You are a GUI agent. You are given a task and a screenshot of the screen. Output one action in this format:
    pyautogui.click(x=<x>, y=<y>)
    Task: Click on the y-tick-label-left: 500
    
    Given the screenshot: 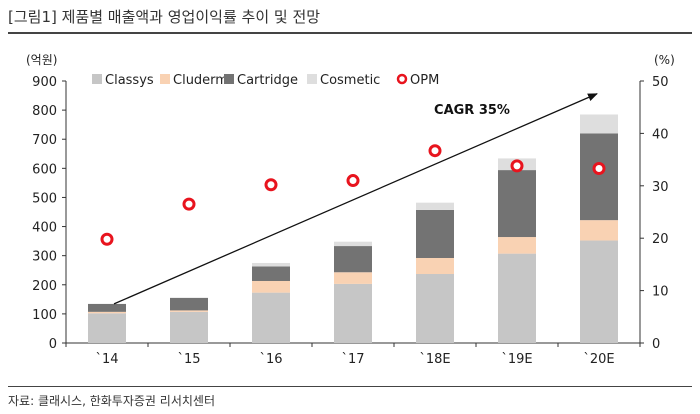 What is the action you would take?
    pyautogui.click(x=44, y=198)
    